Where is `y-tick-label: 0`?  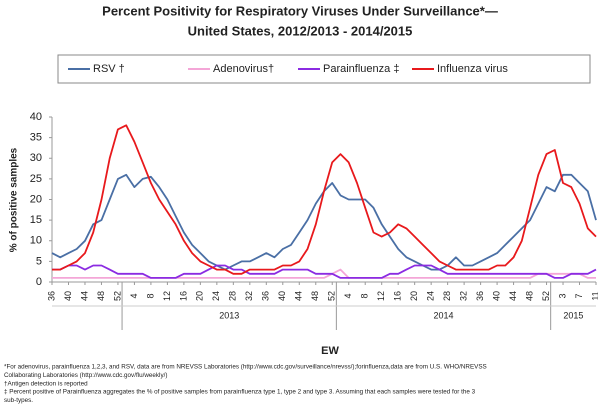 y-tick-label: 0 is located at coordinates (39, 282).